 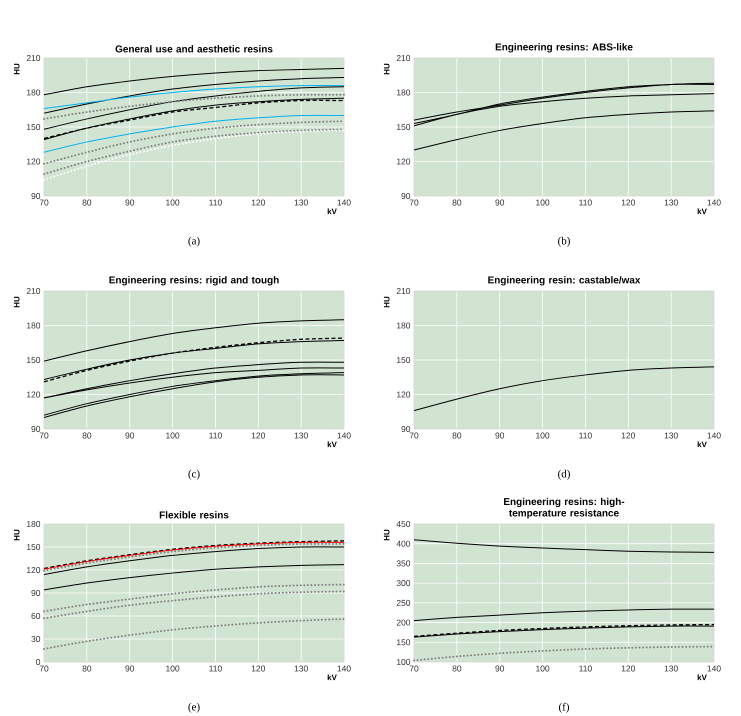 I want to click on chart-title: Engineering resins: high-temperature resistance, so click(x=564, y=508).